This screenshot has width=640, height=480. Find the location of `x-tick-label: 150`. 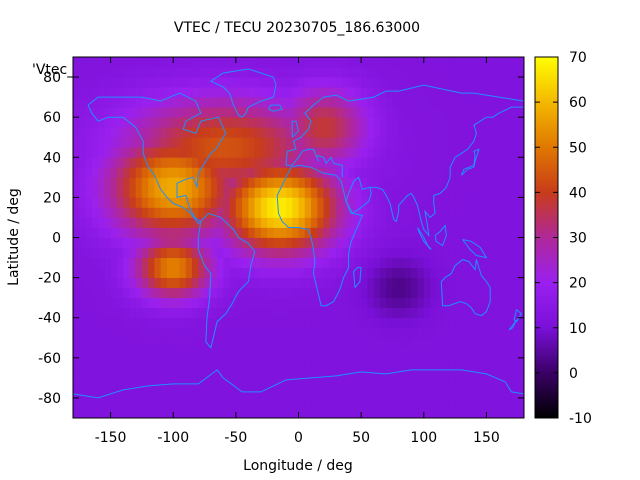

x-tick-label: 150 is located at coordinates (486, 438).